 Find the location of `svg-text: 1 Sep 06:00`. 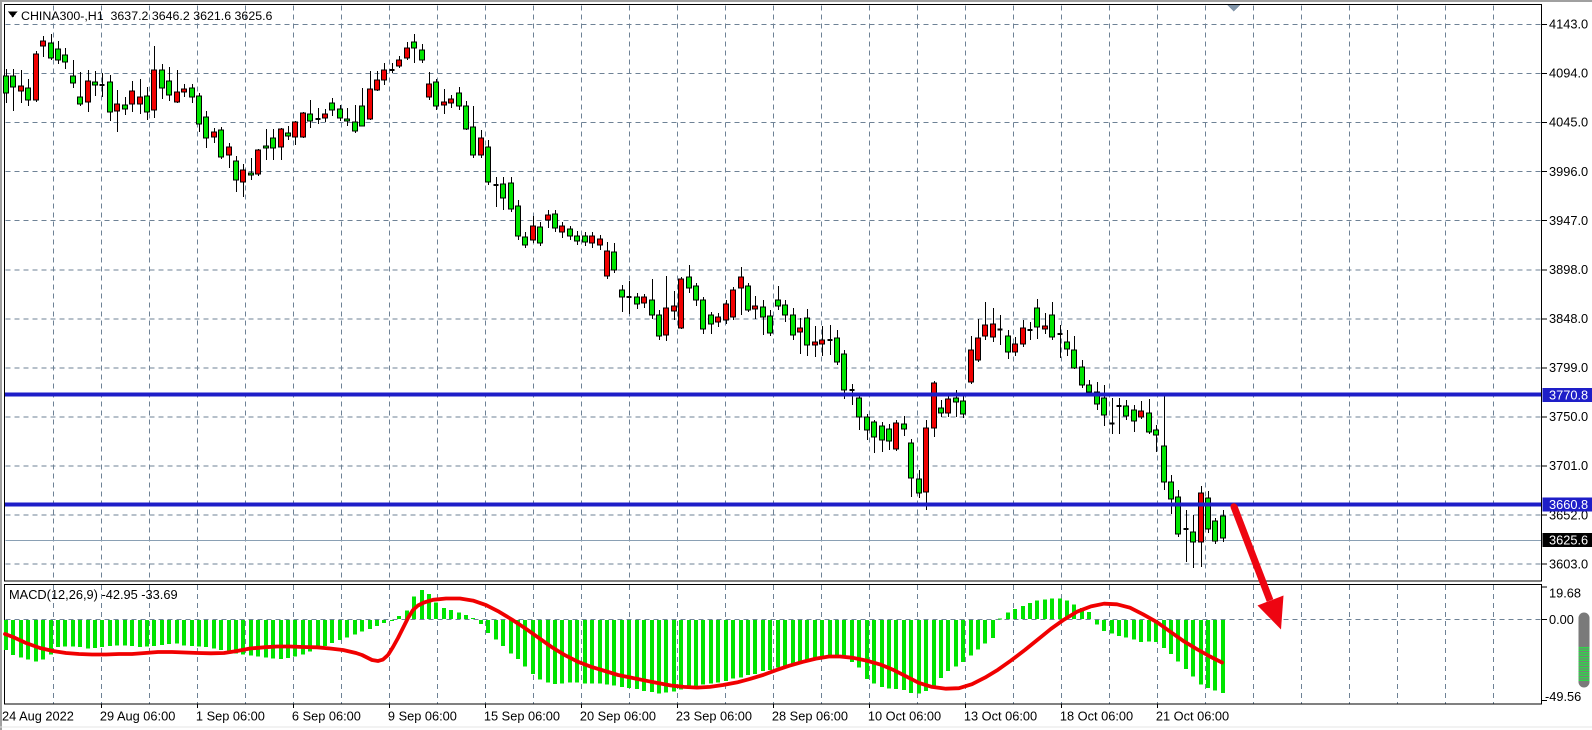

svg-text: 1 Sep 06:00 is located at coordinates (230, 716).